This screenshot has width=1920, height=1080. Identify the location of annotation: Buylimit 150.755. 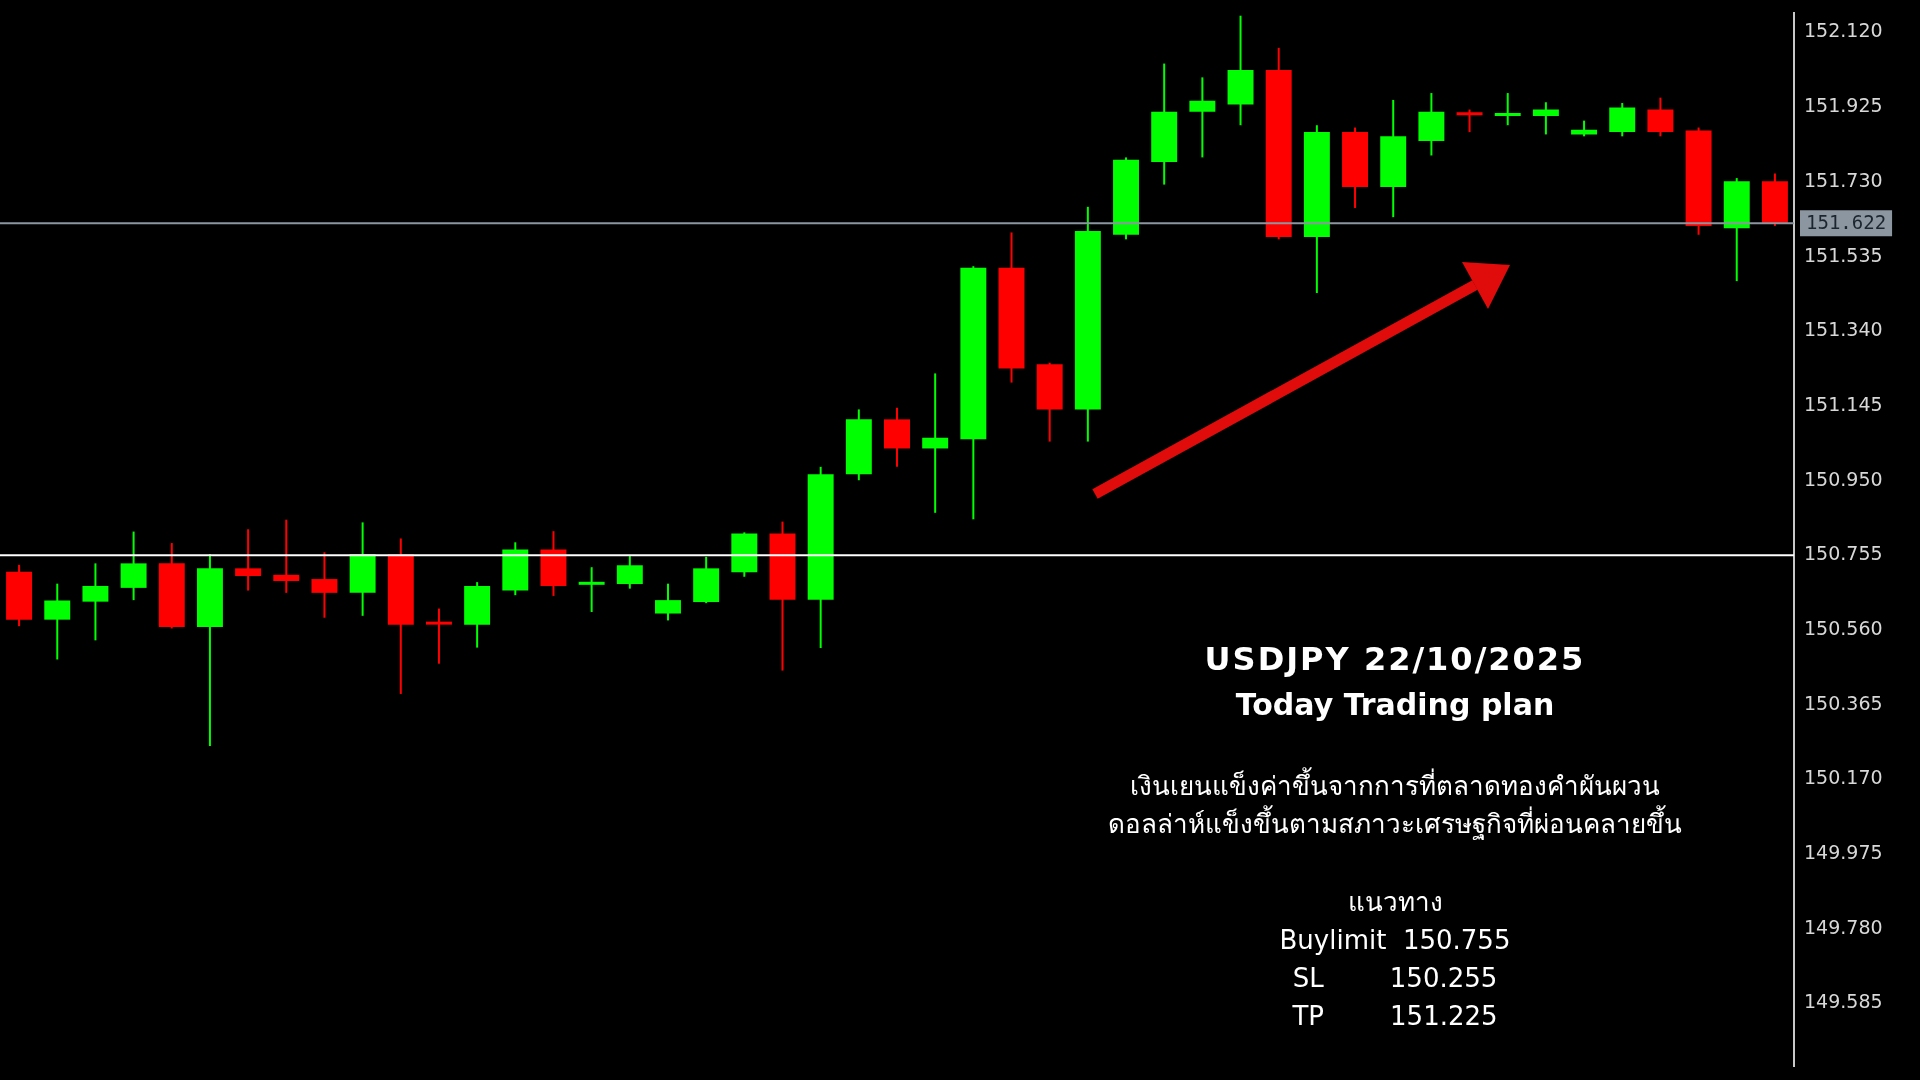
(1395, 940).